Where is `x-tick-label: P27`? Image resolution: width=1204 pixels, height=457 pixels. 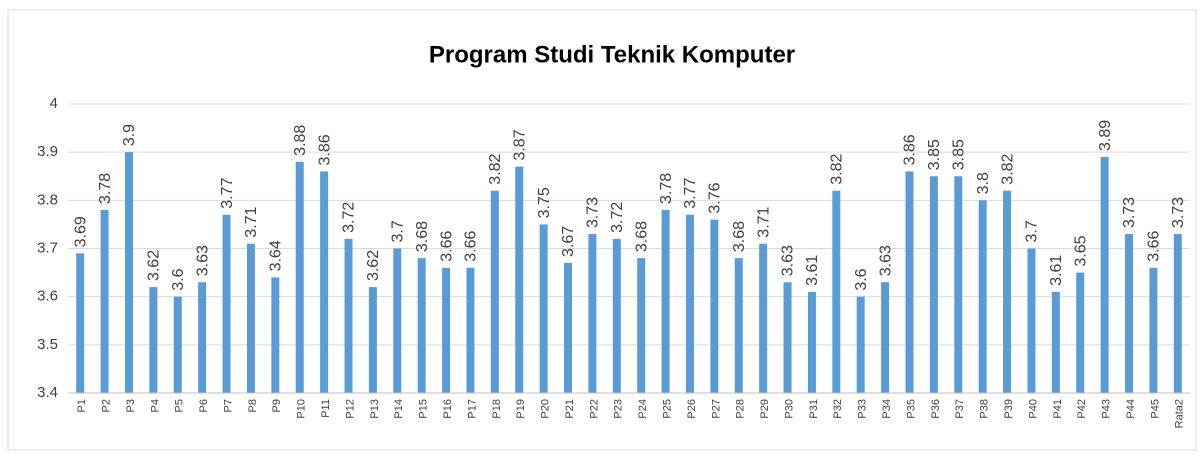
x-tick-label: P27 is located at coordinates (716, 409).